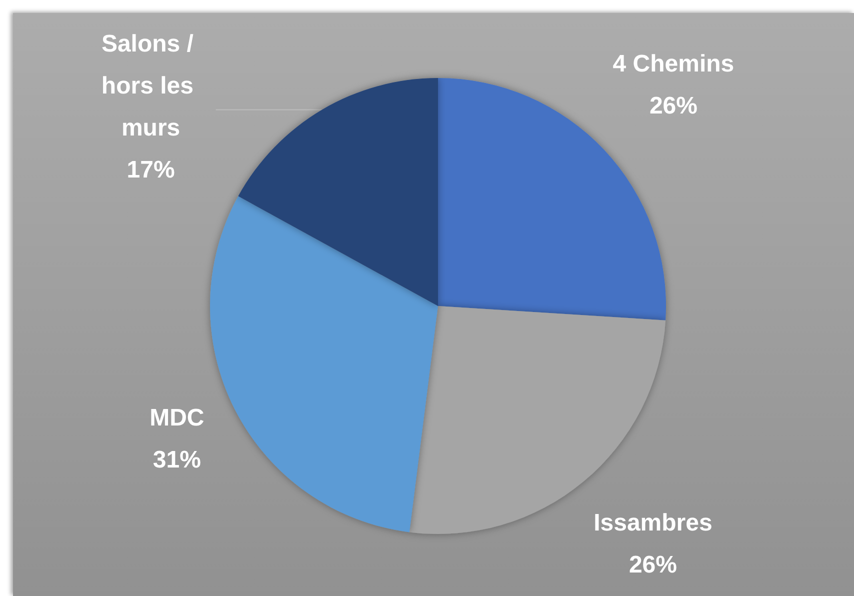 This screenshot has width=854, height=596. What do you see at coordinates (150, 86) in the screenshot?
I see `slice-label: Salons / hors les murs` at bounding box center [150, 86].